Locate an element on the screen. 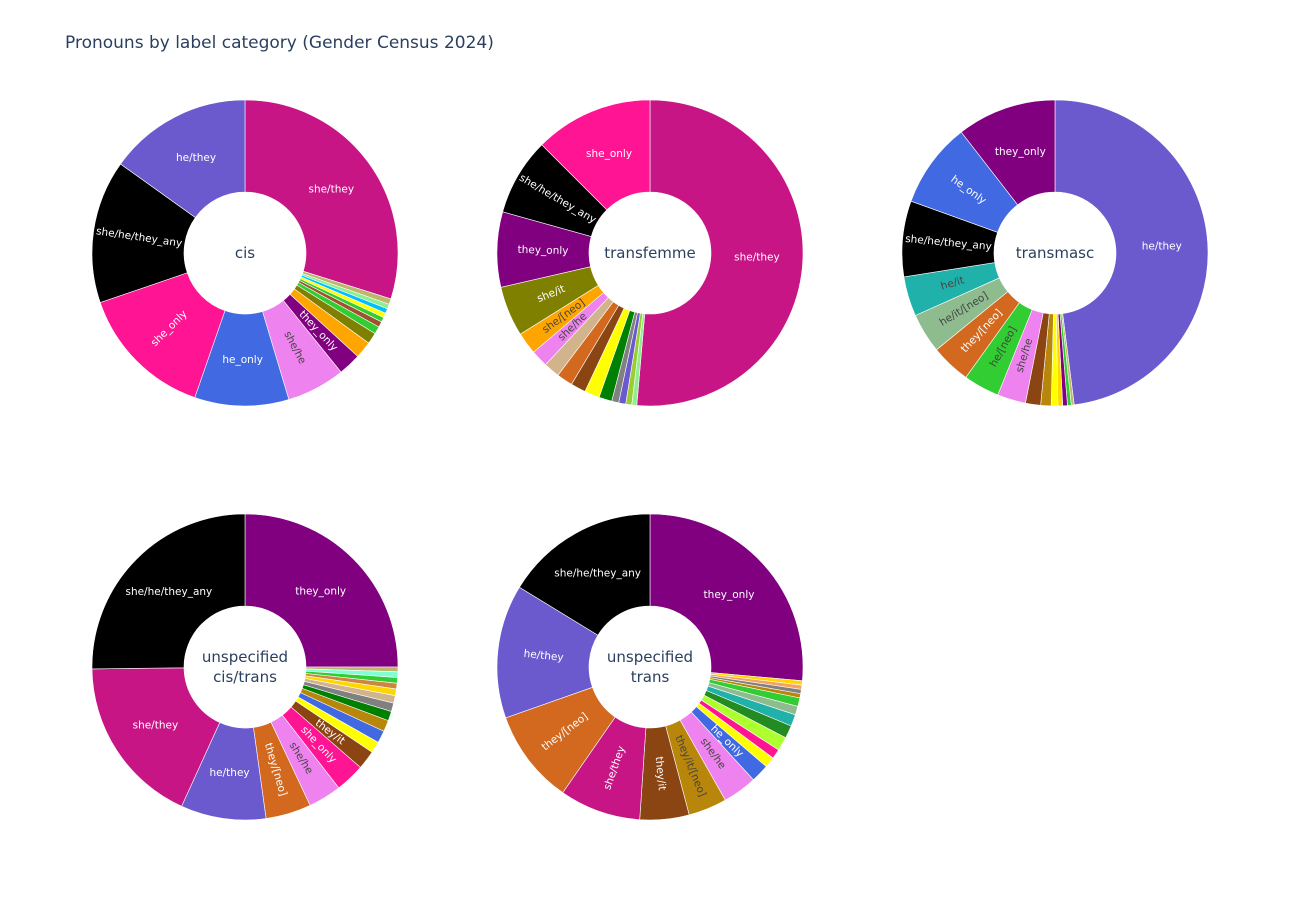  slice-label: she_only is located at coordinates (609, 154).